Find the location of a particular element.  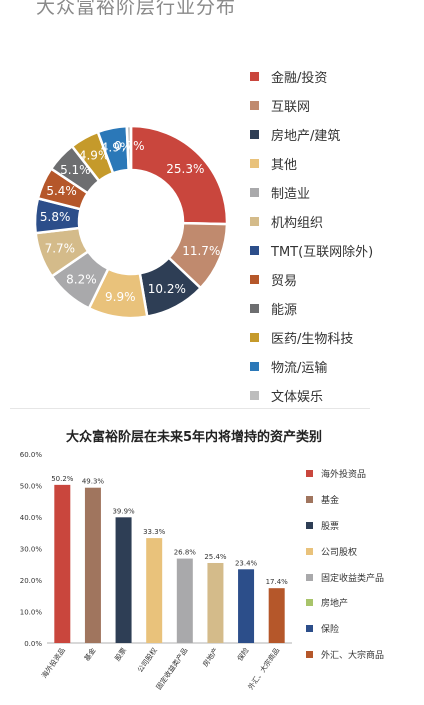

donut-legend-item: 物流/运输 is located at coordinates (311, 366).